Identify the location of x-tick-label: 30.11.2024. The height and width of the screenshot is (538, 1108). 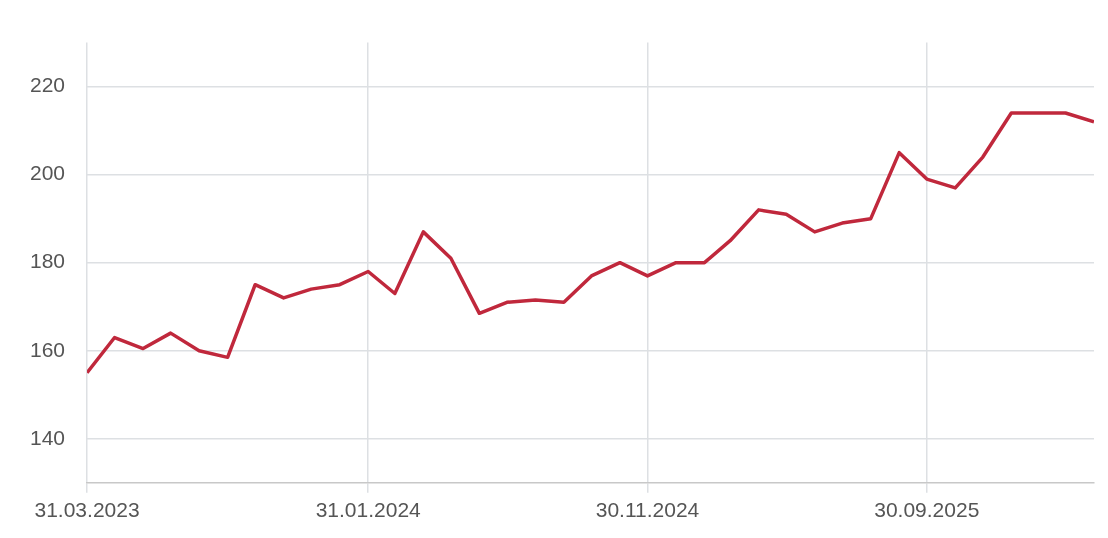
(647, 510).